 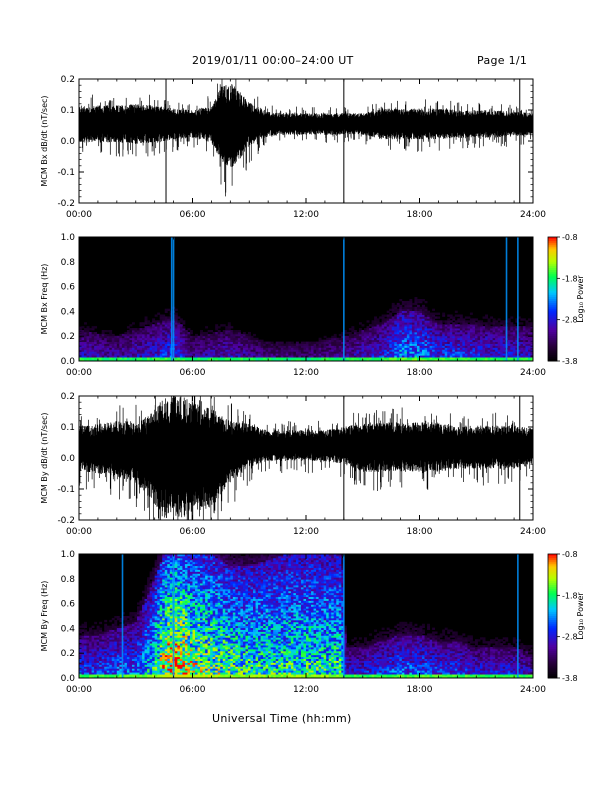 I want to click on y-axis-label: MCM Bx Freq (Hz), so click(x=44, y=299).